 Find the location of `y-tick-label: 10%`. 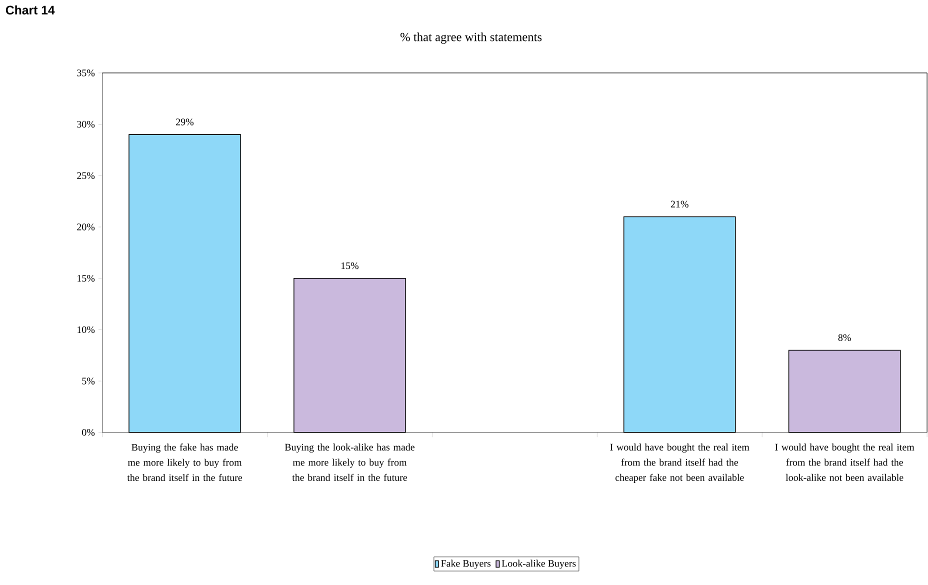

y-tick-label: 10% is located at coordinates (86, 329).